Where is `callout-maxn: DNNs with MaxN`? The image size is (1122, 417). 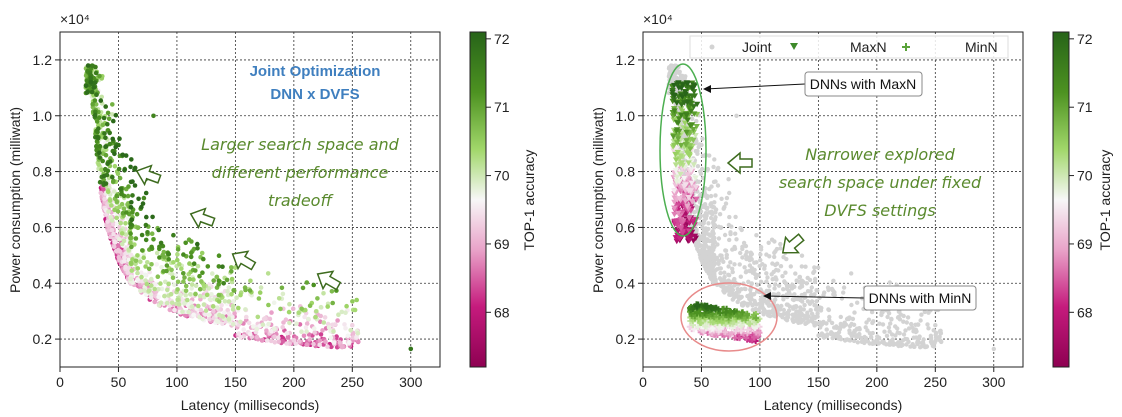 callout-maxn: DNNs with MaxN is located at coordinates (813, 84).